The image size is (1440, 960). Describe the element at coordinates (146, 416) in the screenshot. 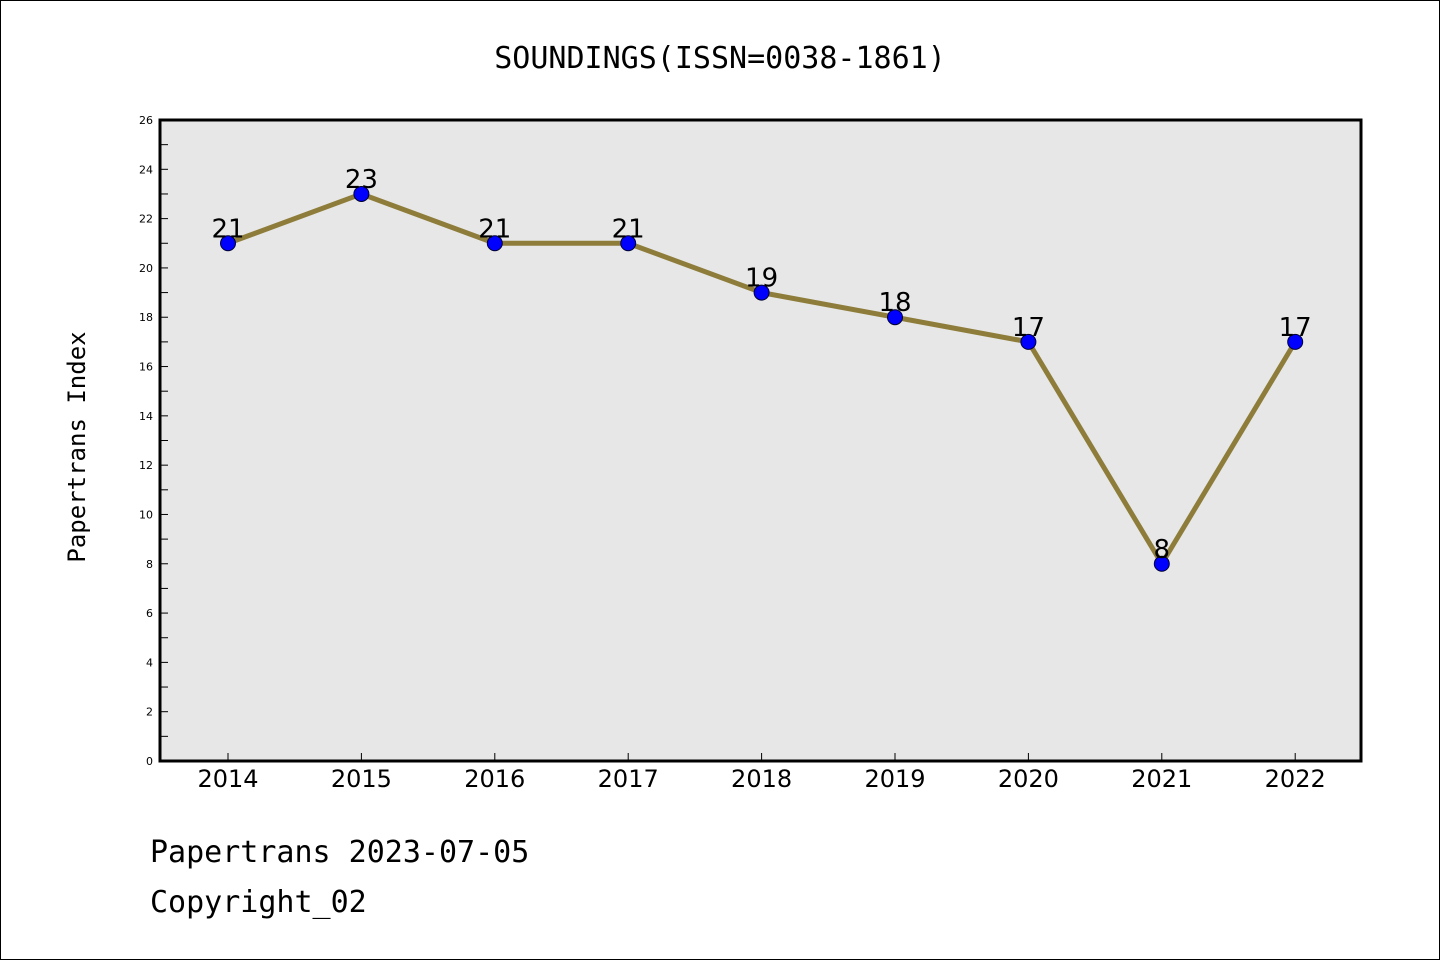

I see `y-tick-label: 14` at that location.